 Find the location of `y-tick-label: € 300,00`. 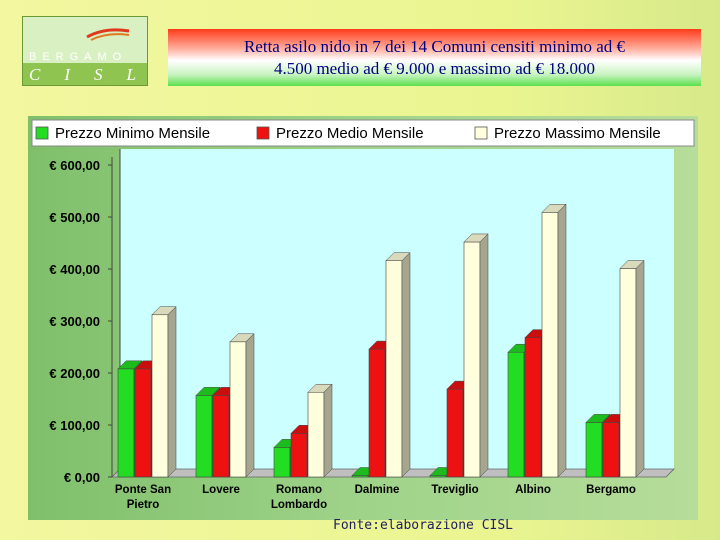

y-tick-label: € 300,00 is located at coordinates (74, 321).